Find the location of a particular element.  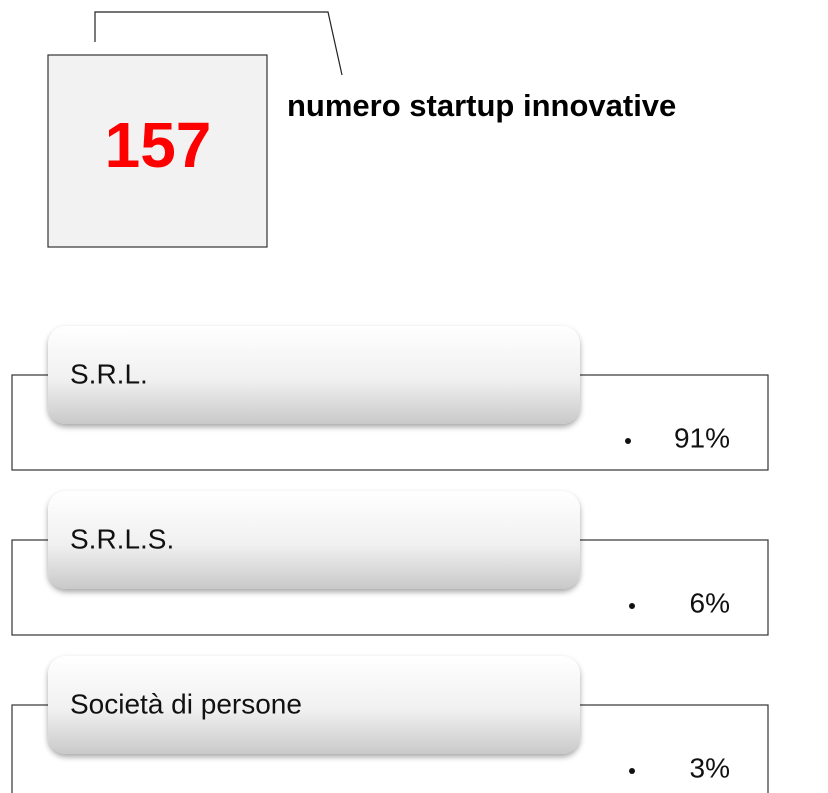

count: 157 is located at coordinates (158, 145).